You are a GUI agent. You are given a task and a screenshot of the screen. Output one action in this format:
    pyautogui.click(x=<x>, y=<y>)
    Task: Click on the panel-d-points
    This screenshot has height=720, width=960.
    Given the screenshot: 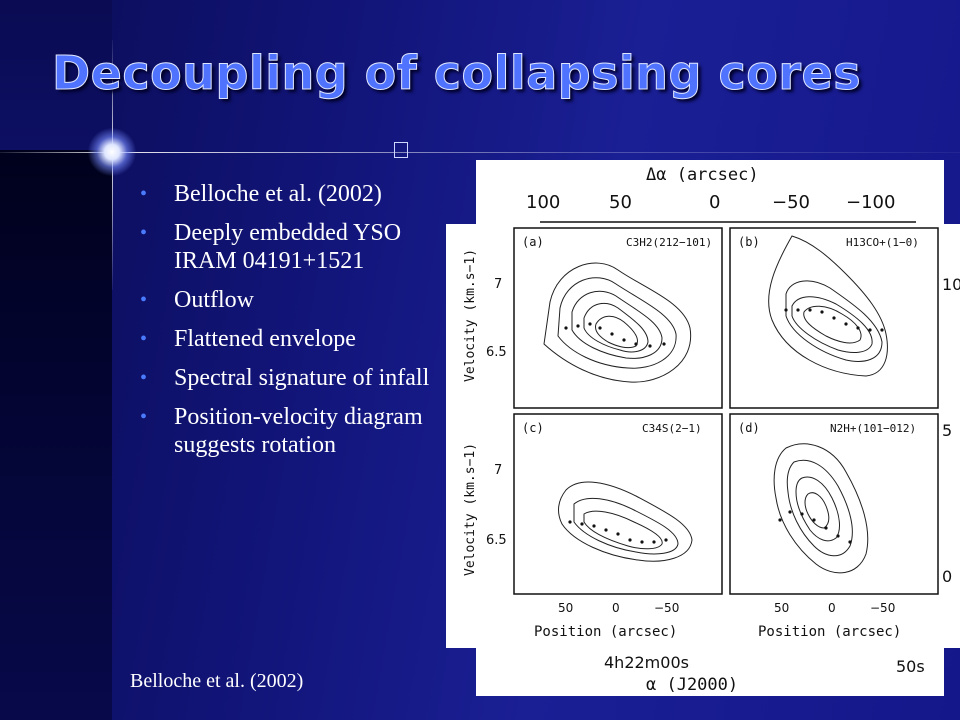 What is the action you would take?
    pyautogui.click(x=815, y=527)
    